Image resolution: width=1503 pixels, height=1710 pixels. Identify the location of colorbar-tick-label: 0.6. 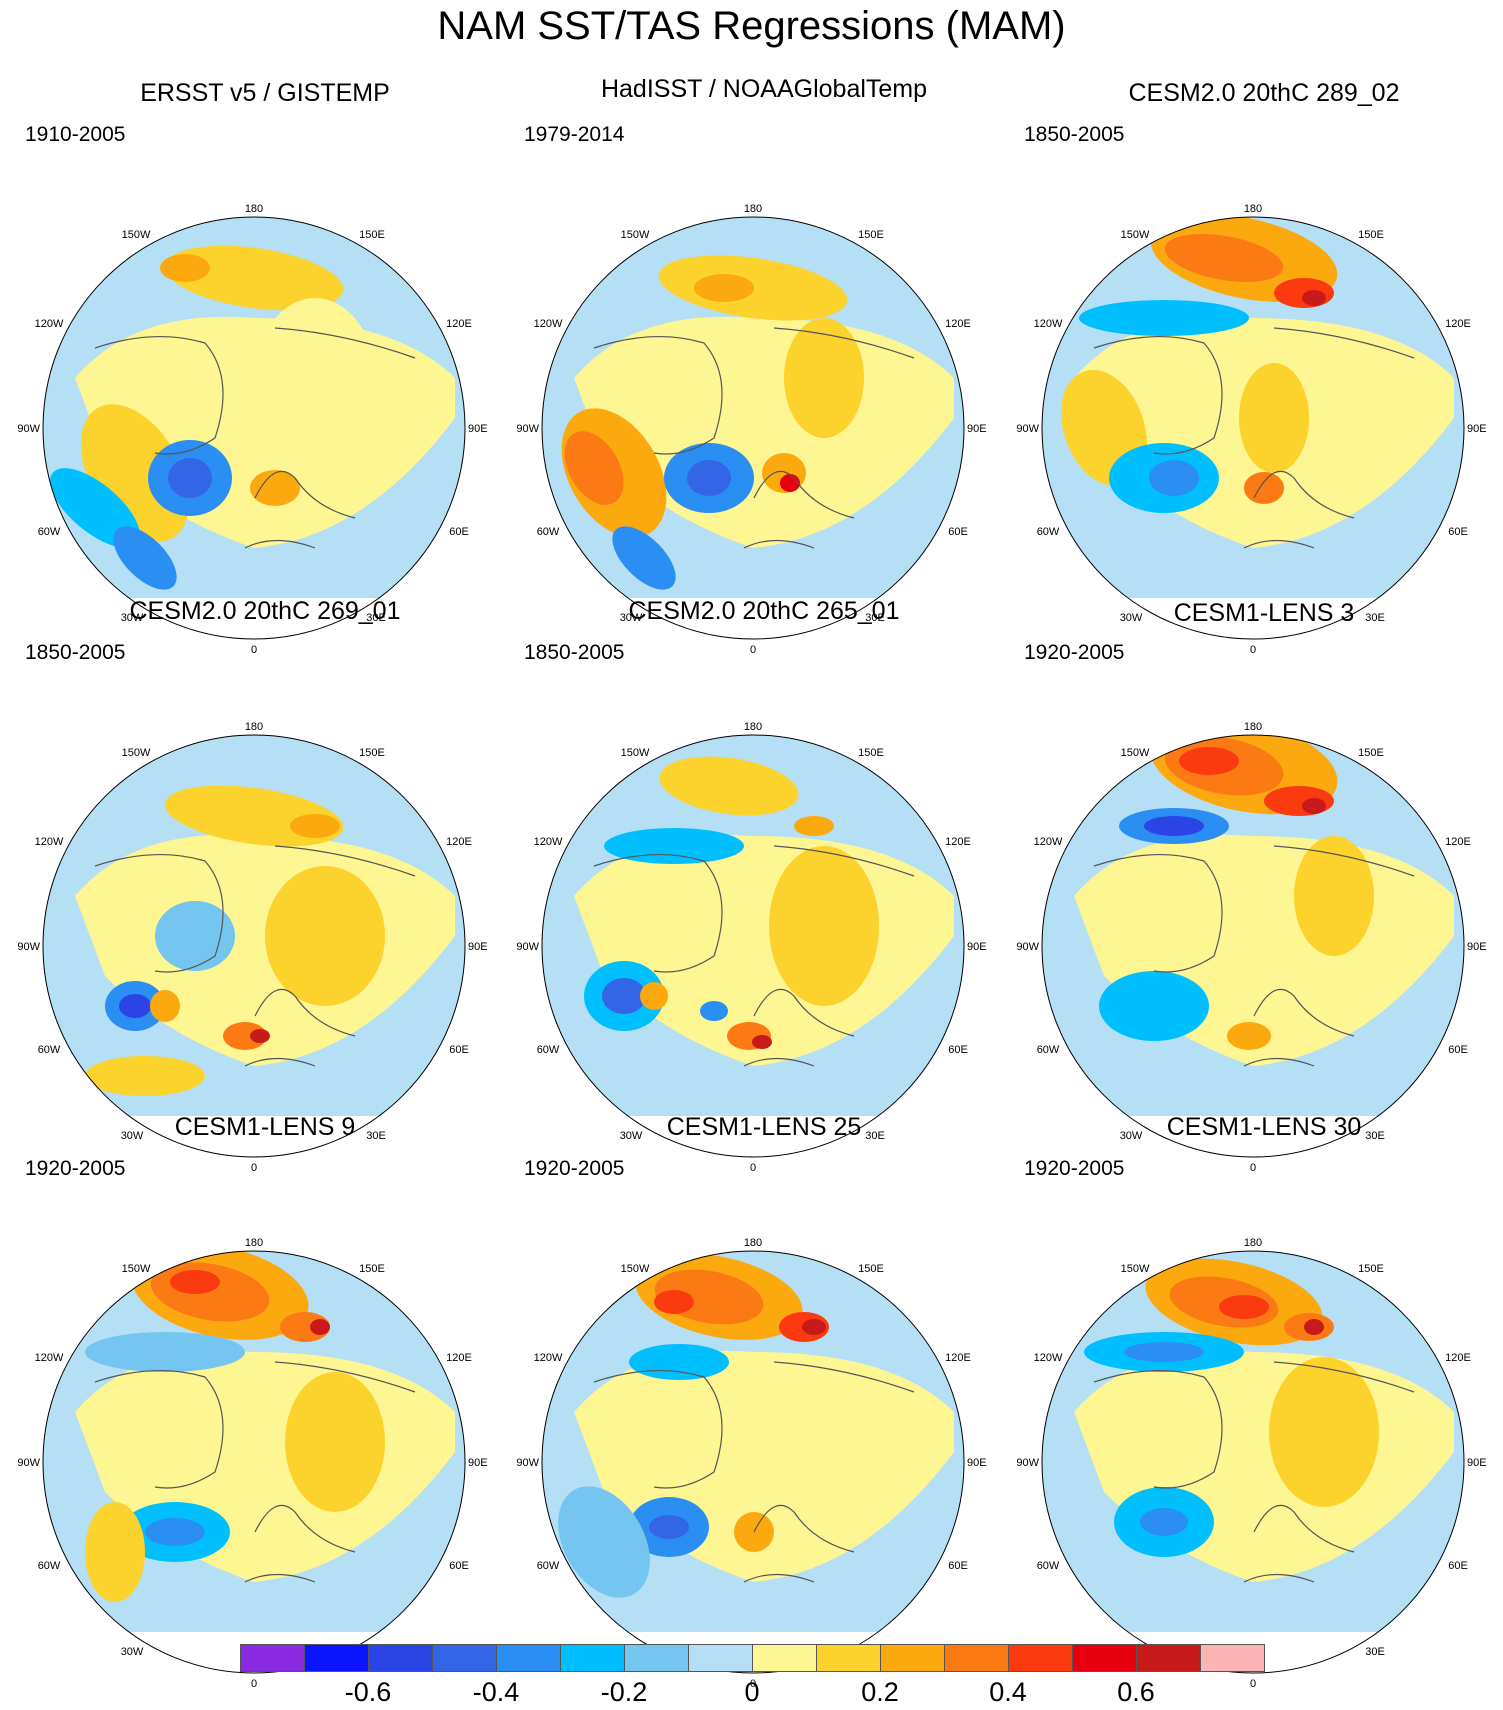
(1136, 1692).